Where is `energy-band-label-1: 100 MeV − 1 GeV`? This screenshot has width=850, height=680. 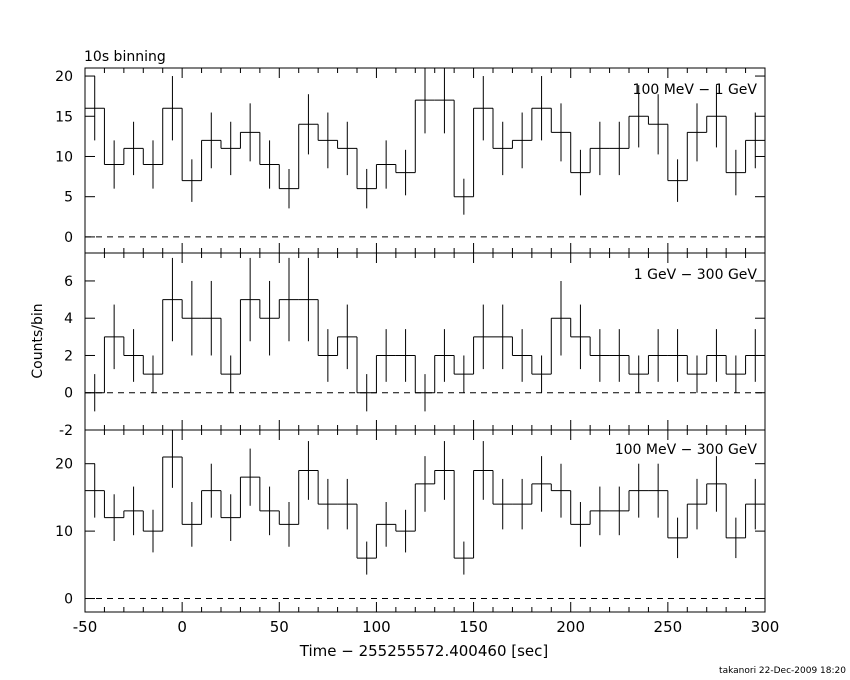 energy-band-label-1: 100 MeV − 1 GeV is located at coordinates (695, 90).